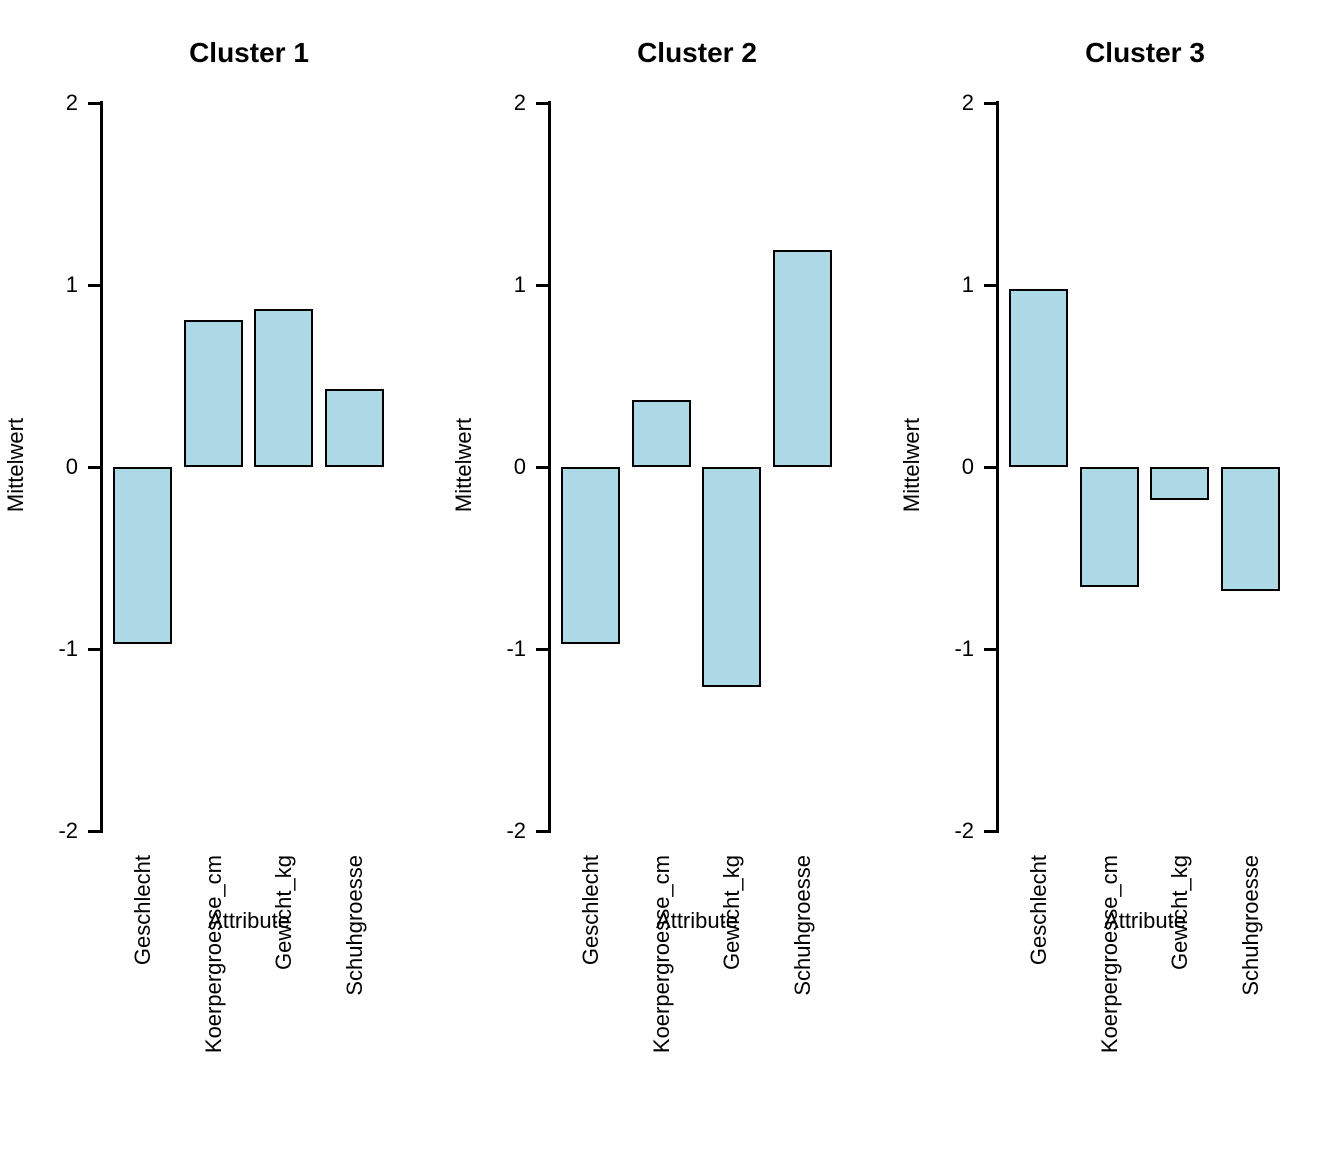 The height and width of the screenshot is (1155, 1344). Describe the element at coordinates (697, 52) in the screenshot. I see `chart-title: Cluster 2` at that location.